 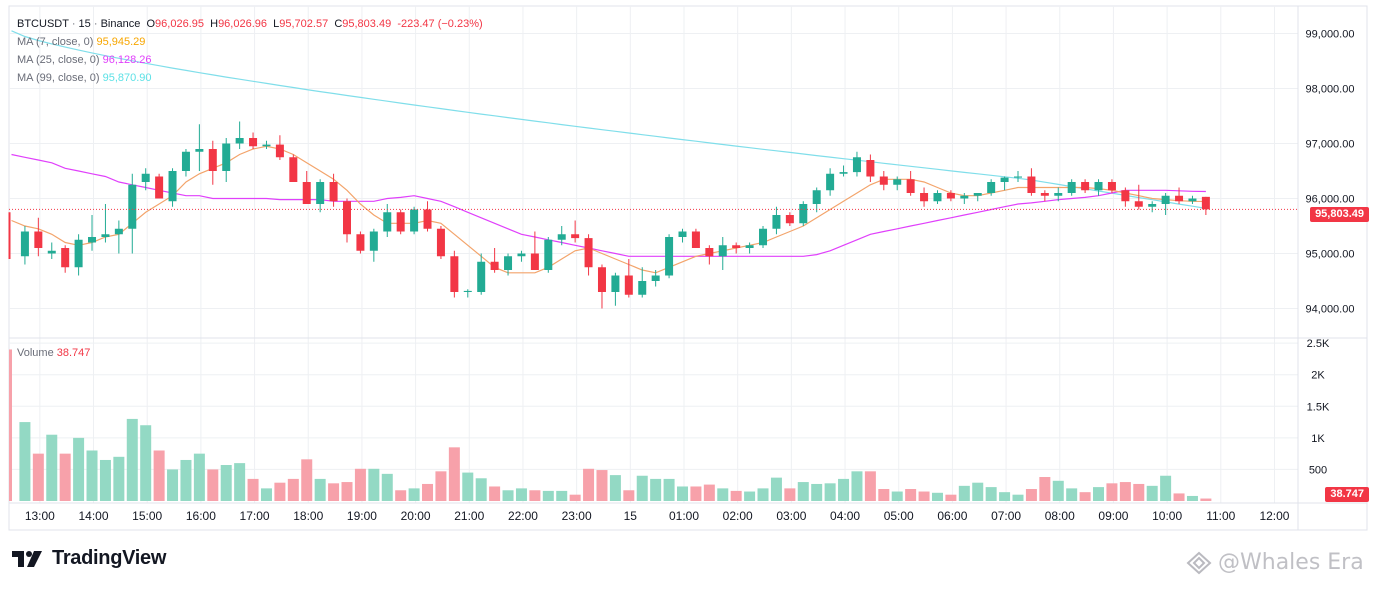 I want to click on watermark-text: @Whales Era, so click(x=1291, y=562).